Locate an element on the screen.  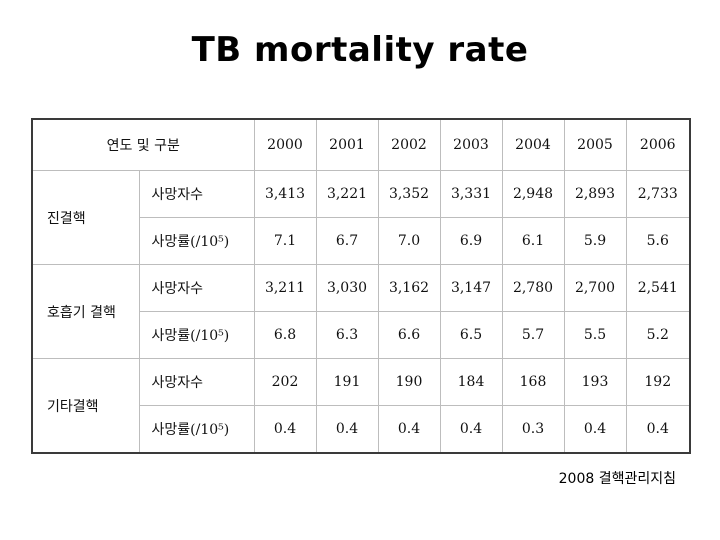
value-cell: 3,030 is located at coordinates (347, 288).